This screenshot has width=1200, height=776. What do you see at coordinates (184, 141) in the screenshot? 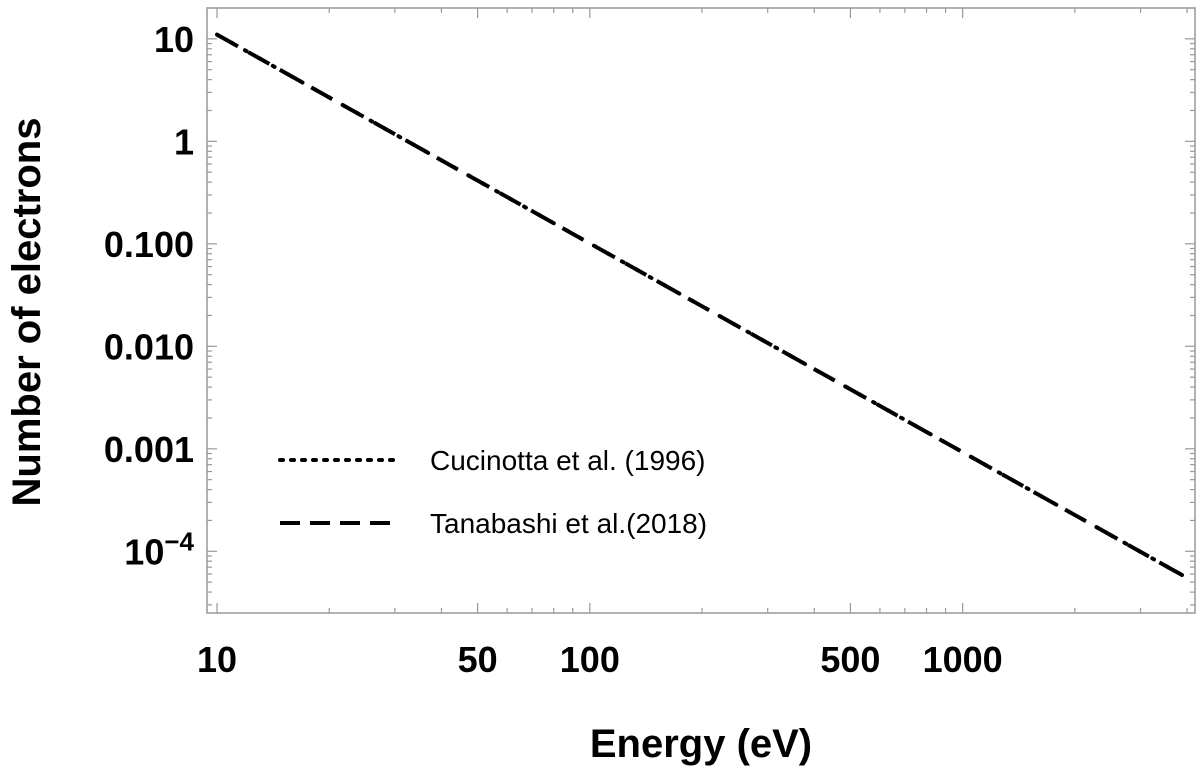
I see `y-tick-label: 1` at bounding box center [184, 141].